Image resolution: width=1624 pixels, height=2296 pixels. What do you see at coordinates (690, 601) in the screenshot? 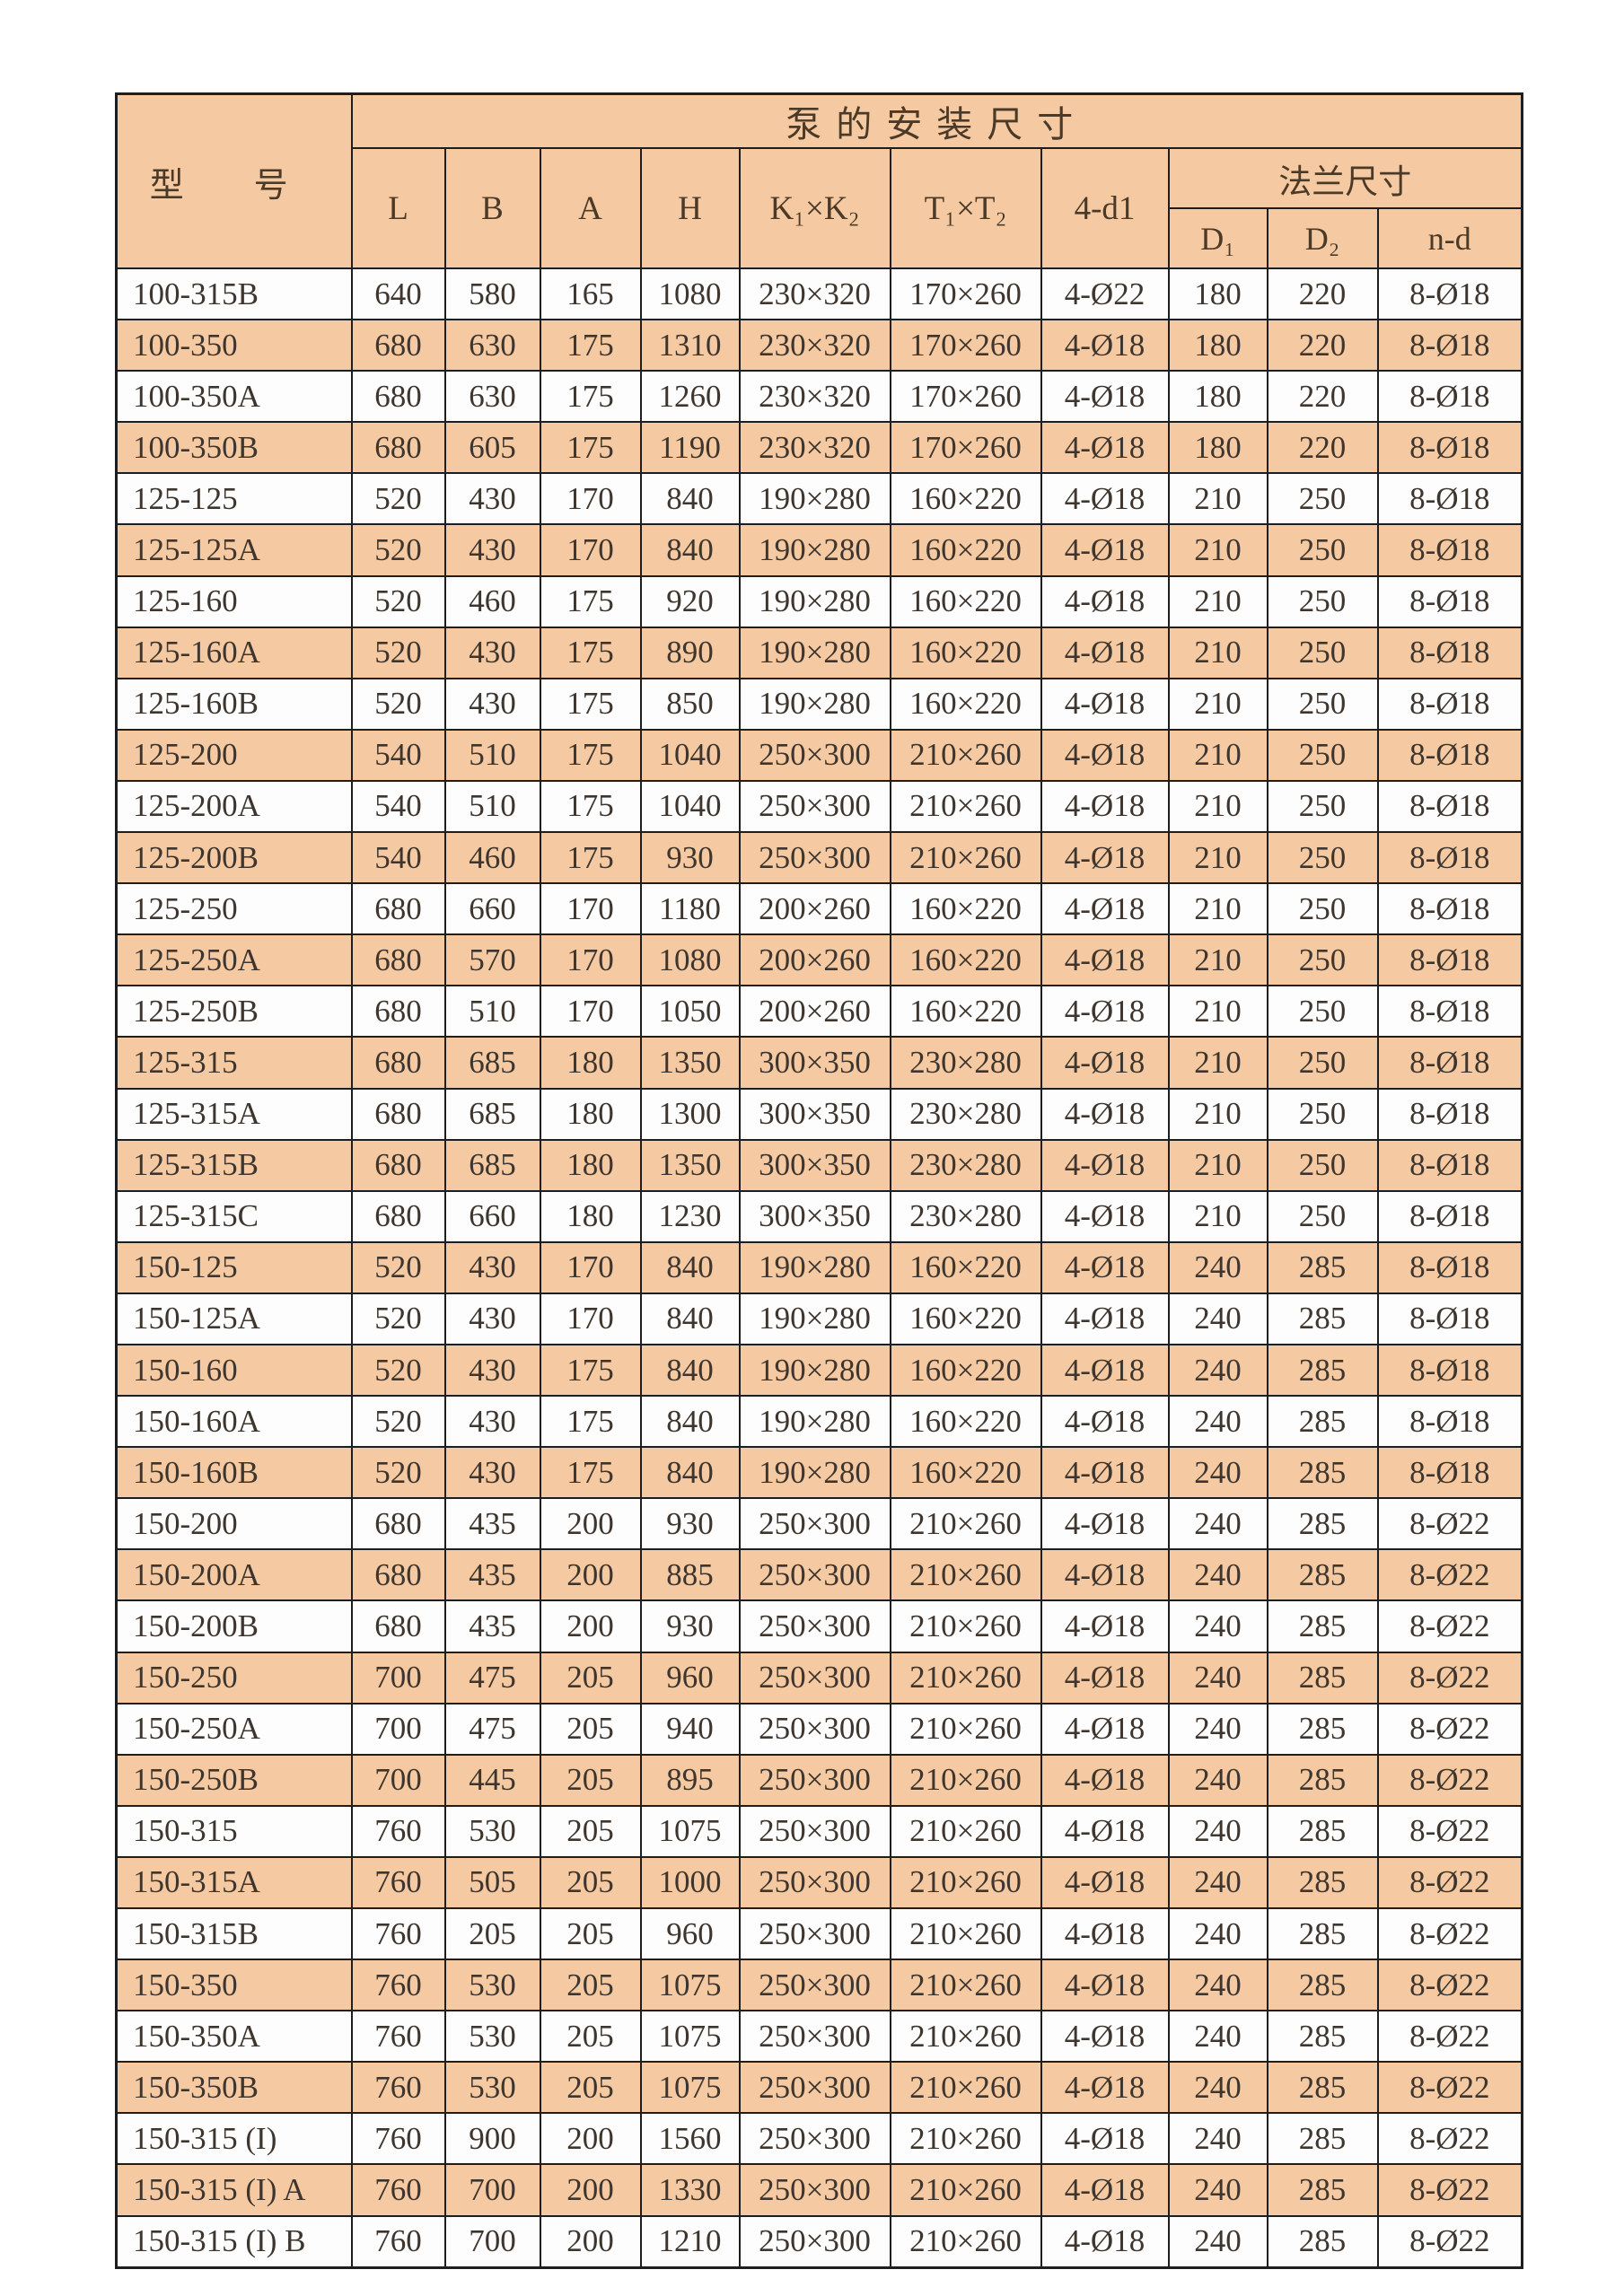
I see `value-cell: 920` at bounding box center [690, 601].